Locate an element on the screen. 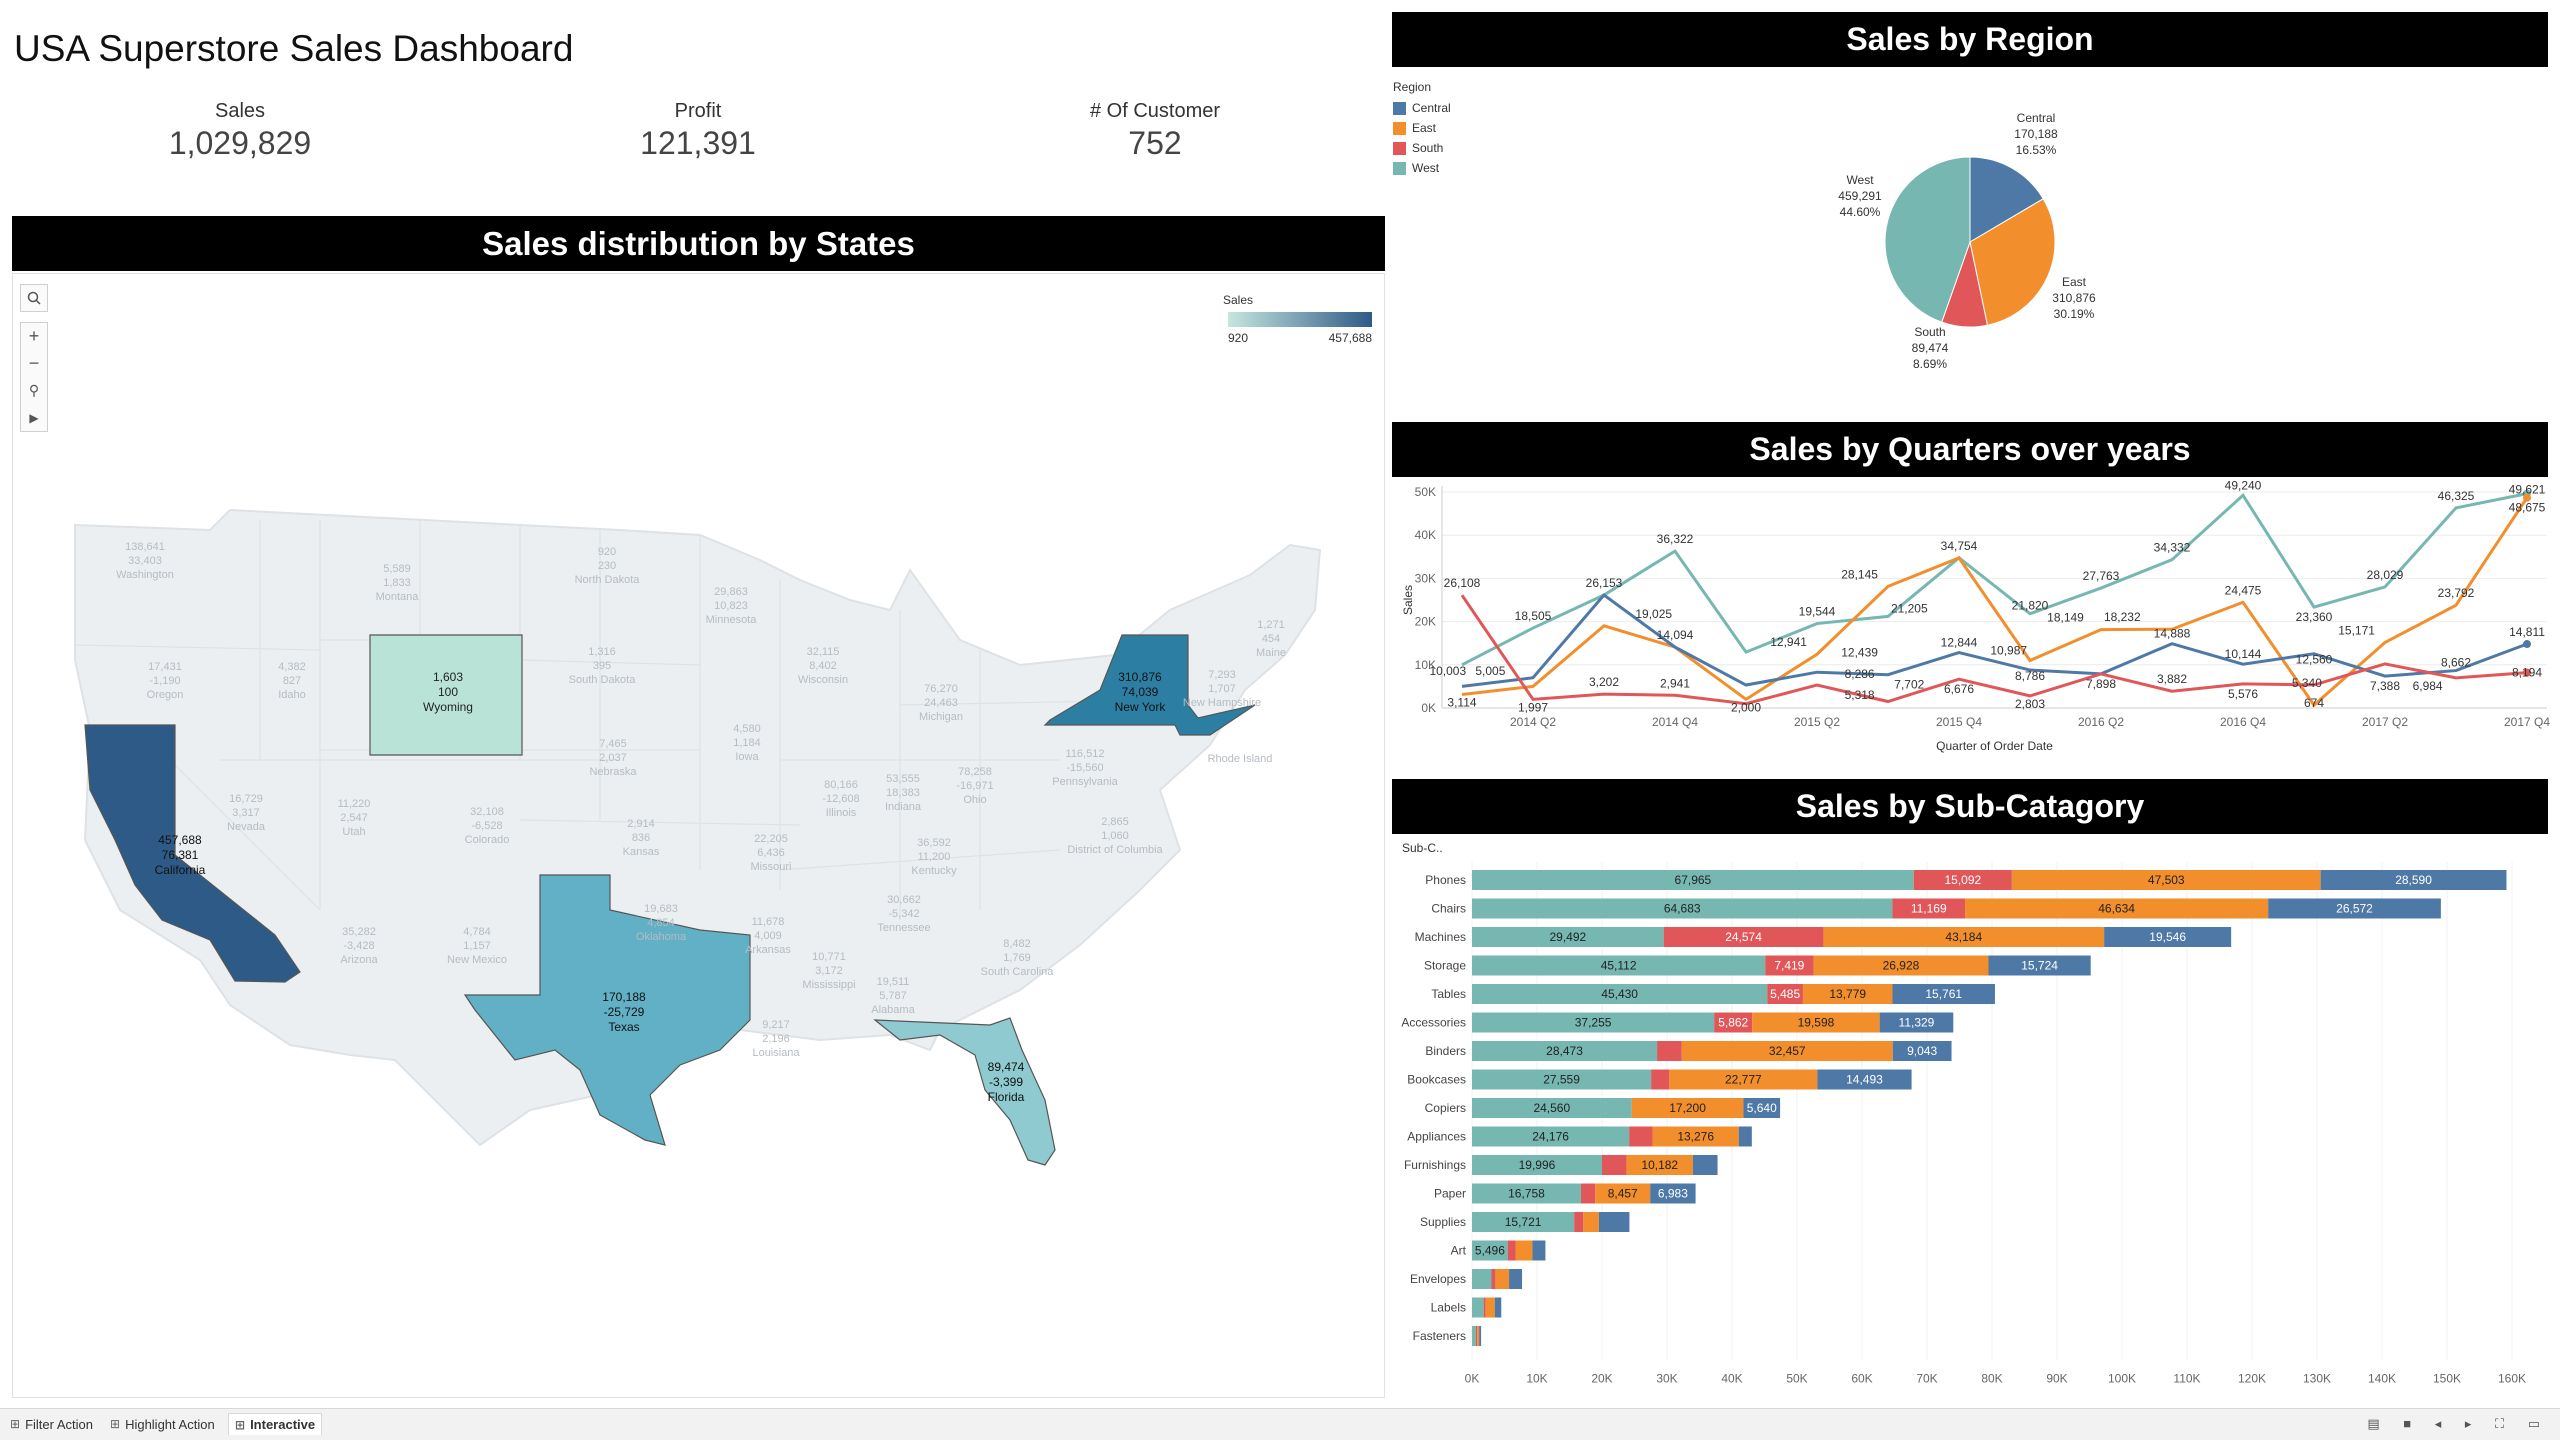 The height and width of the screenshot is (1440, 2560). state-sales: 29,863 is located at coordinates (731, 592).